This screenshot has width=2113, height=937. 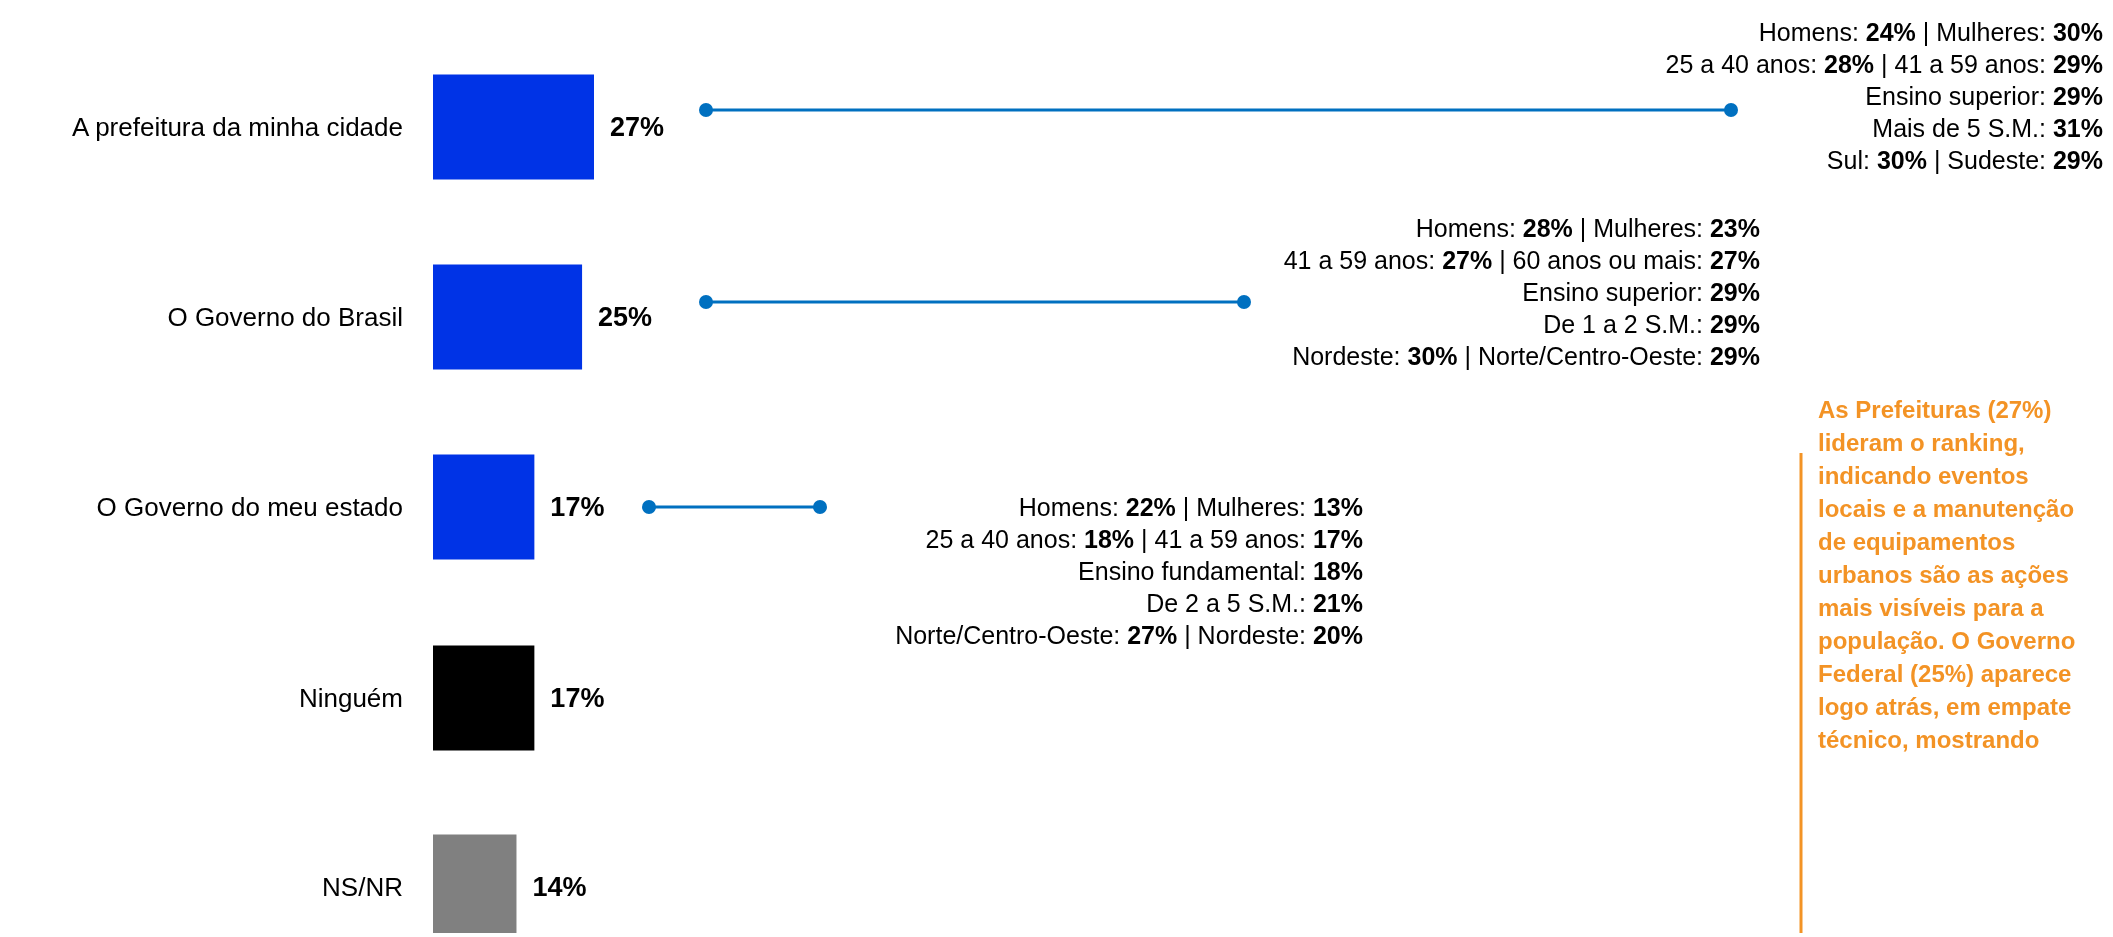 What do you see at coordinates (1521, 260) in the screenshot?
I see `text: 41 a 59 anos: 27% | 60 anos ou mais: 27%` at bounding box center [1521, 260].